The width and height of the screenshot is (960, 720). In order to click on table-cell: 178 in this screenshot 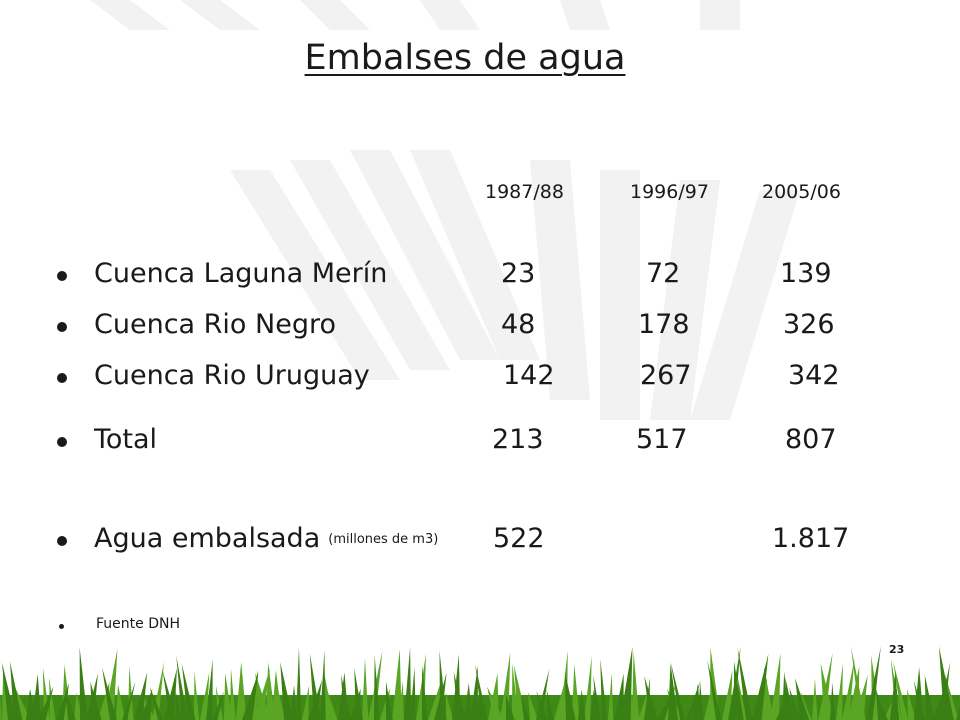, I will do `click(664, 324)`.